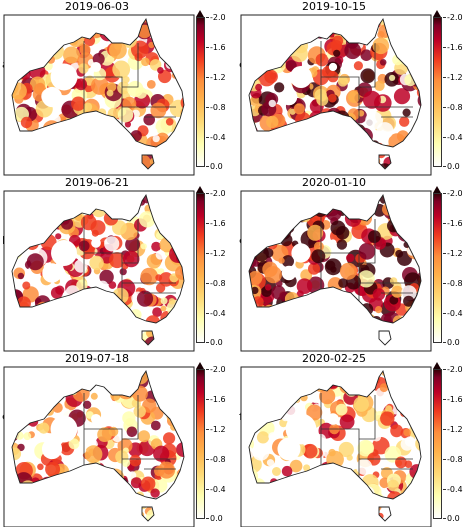 This screenshot has height=527, width=474. Describe the element at coordinates (216, 78) in the screenshot. I see `colorbar-tick: -1.2` at that location.